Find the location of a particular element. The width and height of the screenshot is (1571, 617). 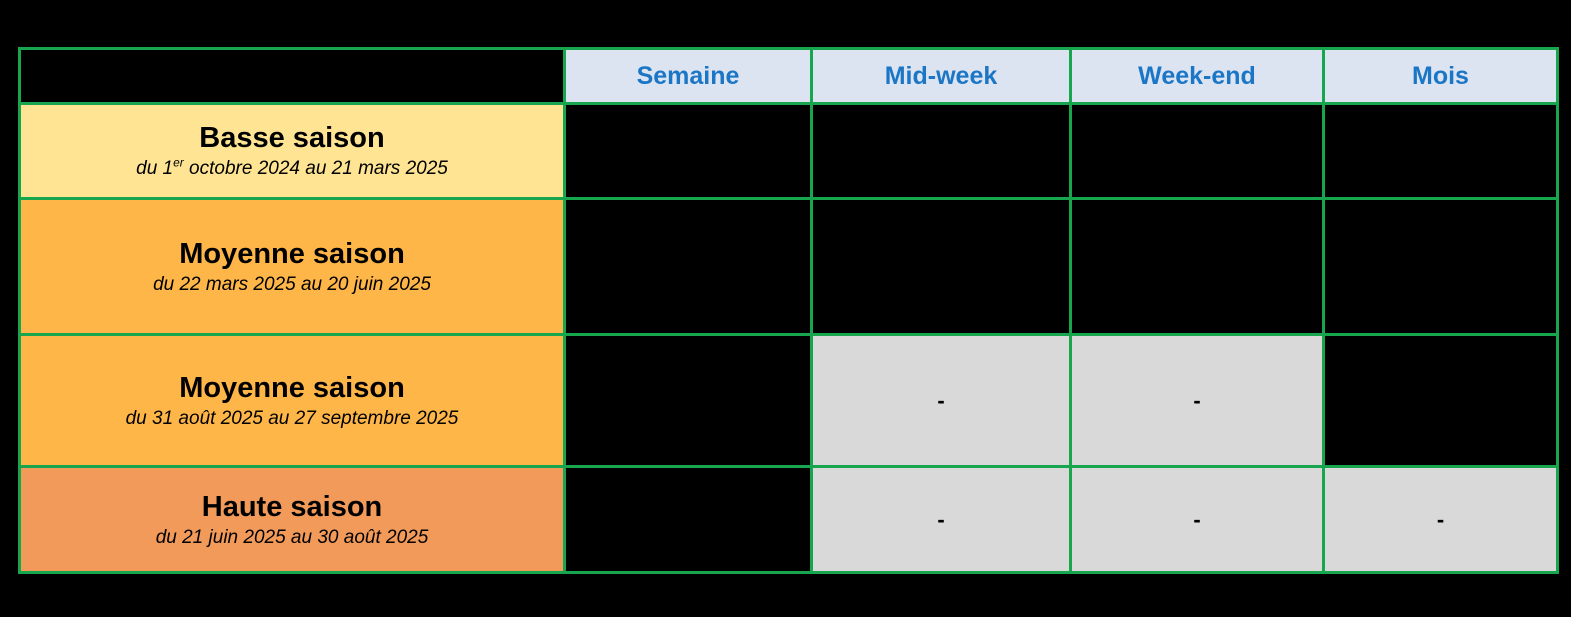

dates-prefix: du 1 is located at coordinates (155, 168).